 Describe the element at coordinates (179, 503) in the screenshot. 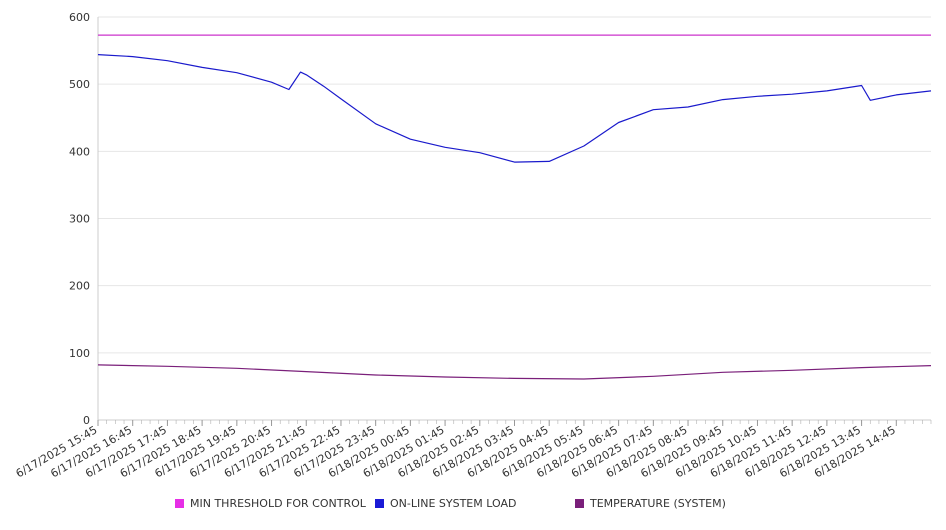

I see `legend-swatch-min-threshold` at that location.